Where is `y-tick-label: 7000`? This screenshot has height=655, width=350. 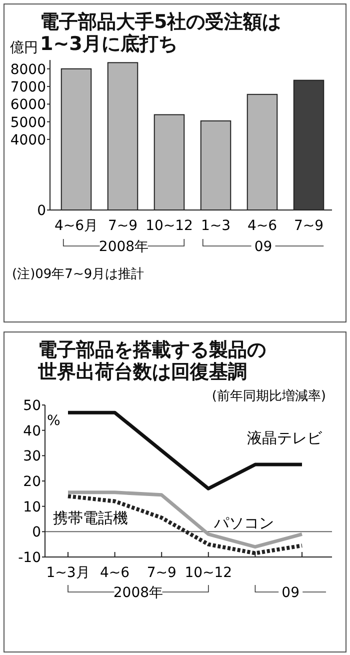
y-tick-label: 7000 is located at coordinates (28, 87).